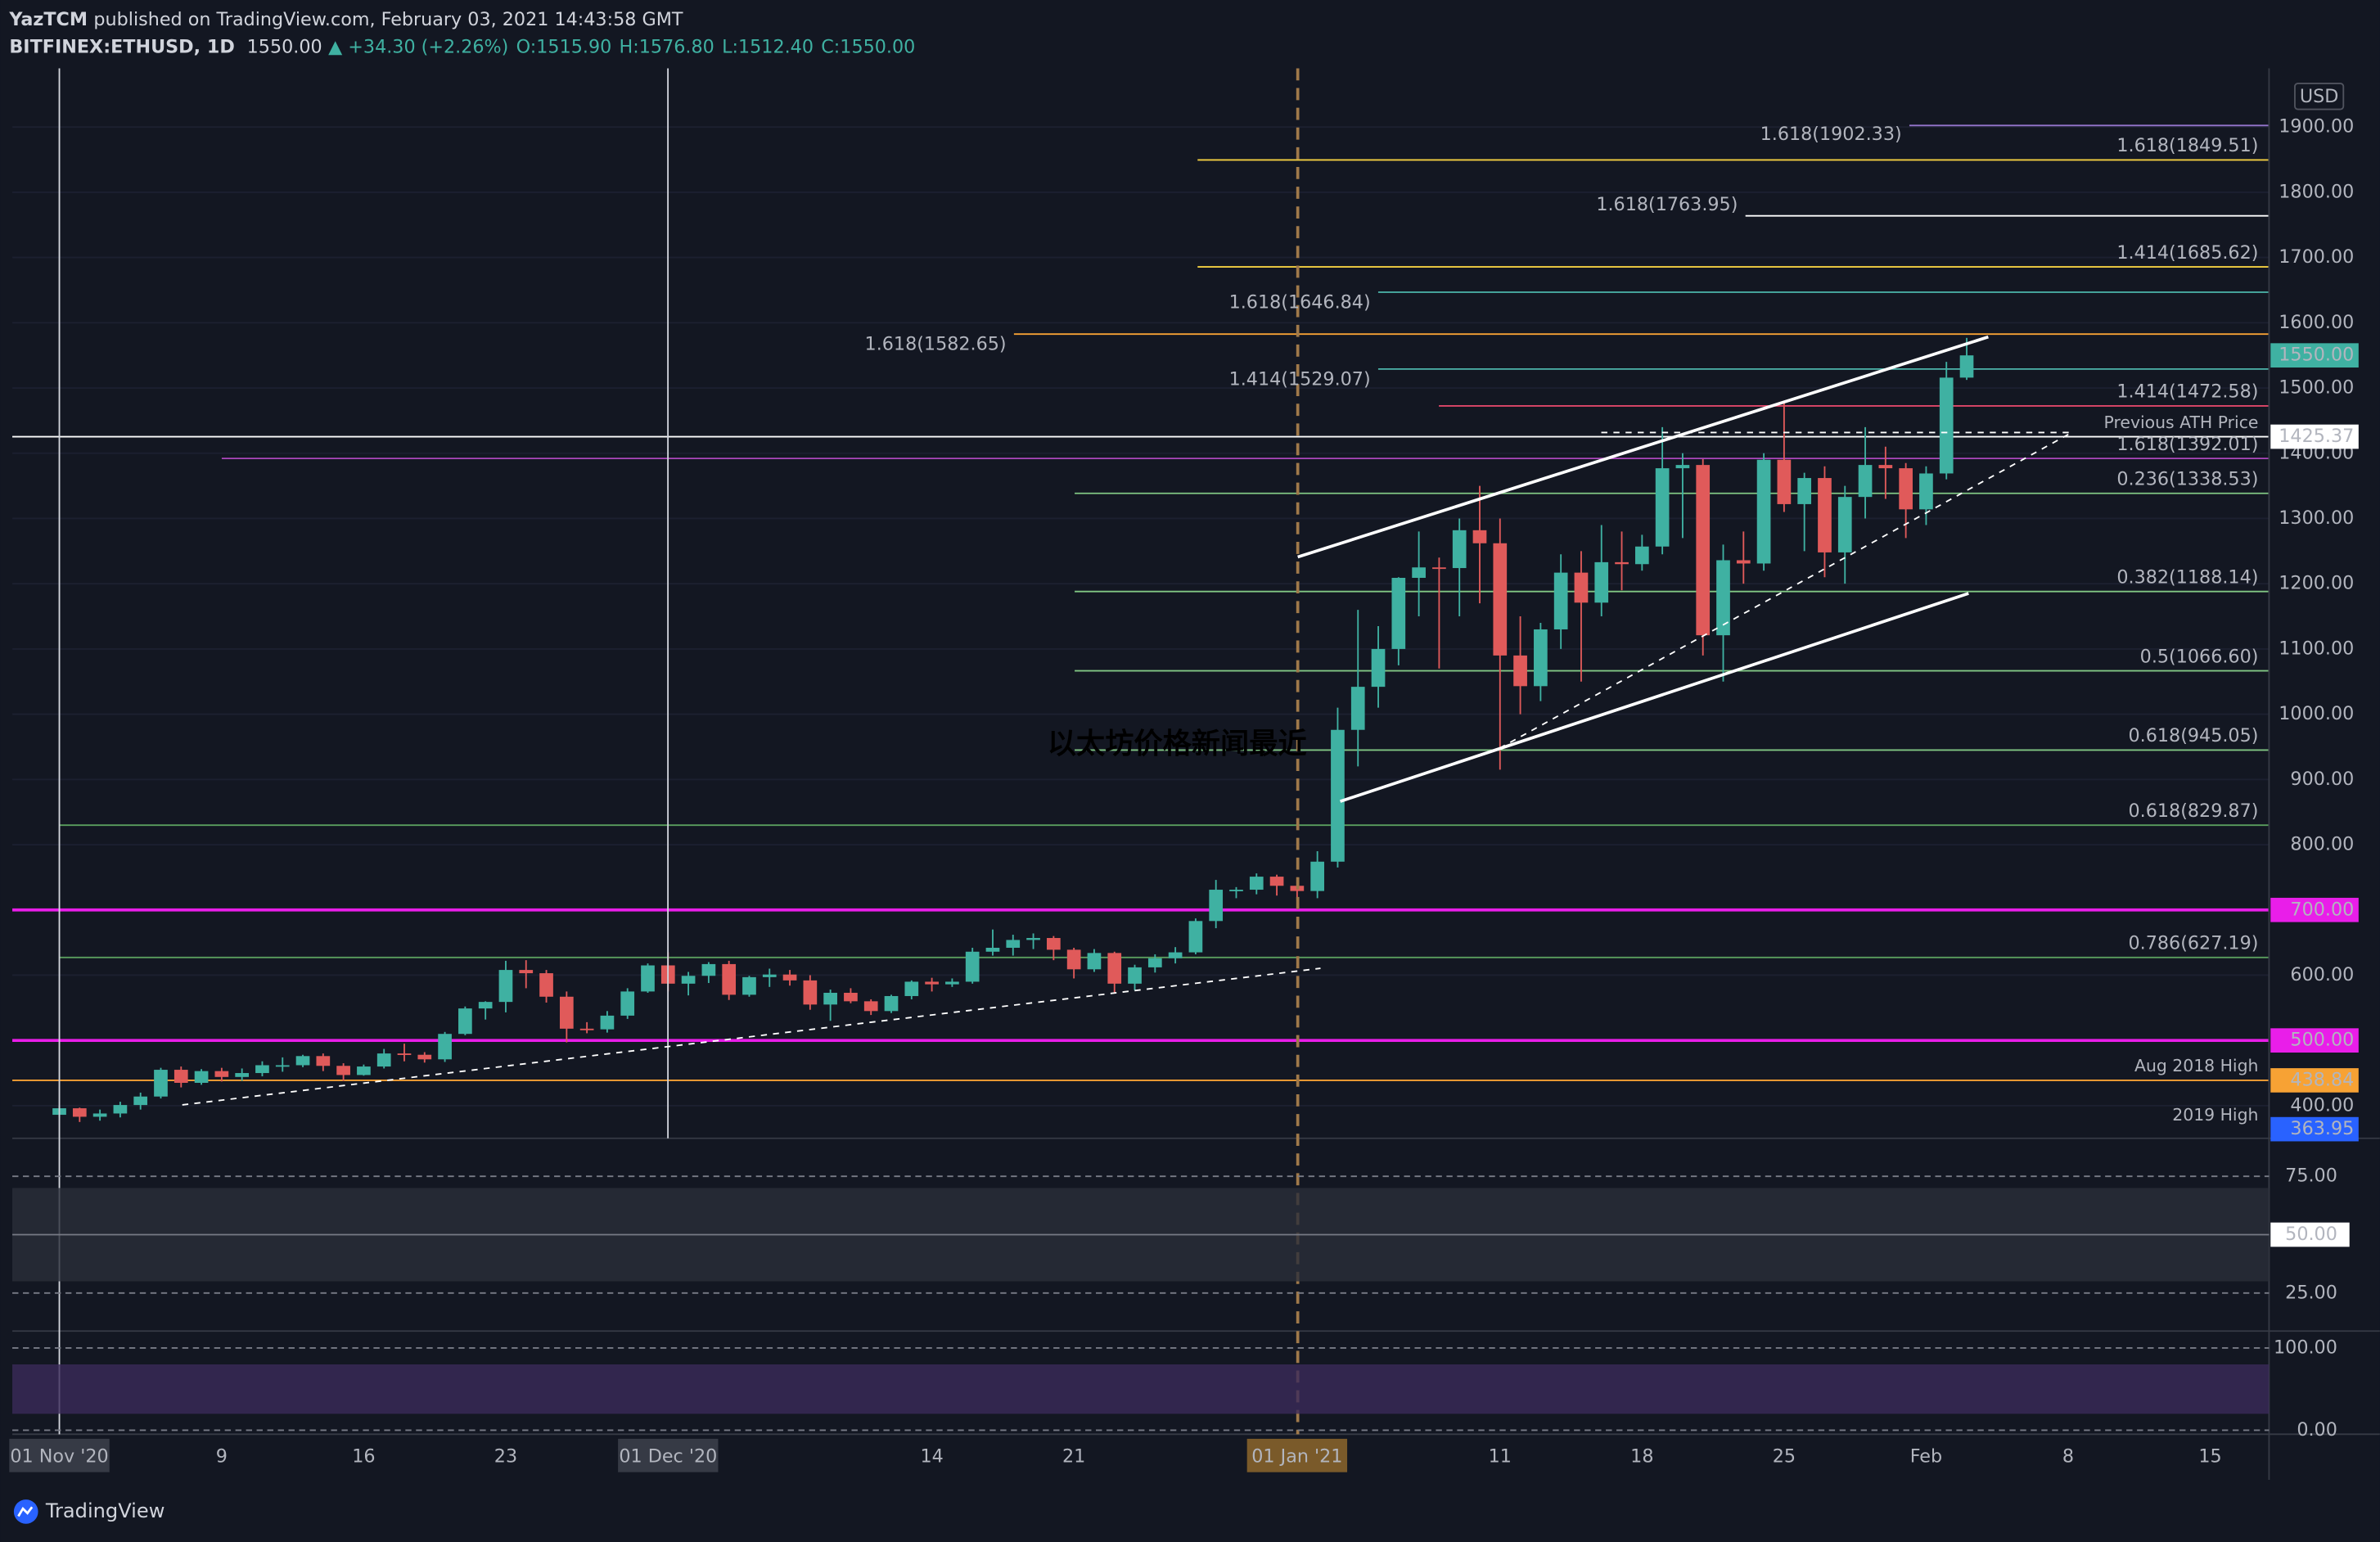  I want to click on x-tick-label: 01 Jan '21, so click(1296, 1457).